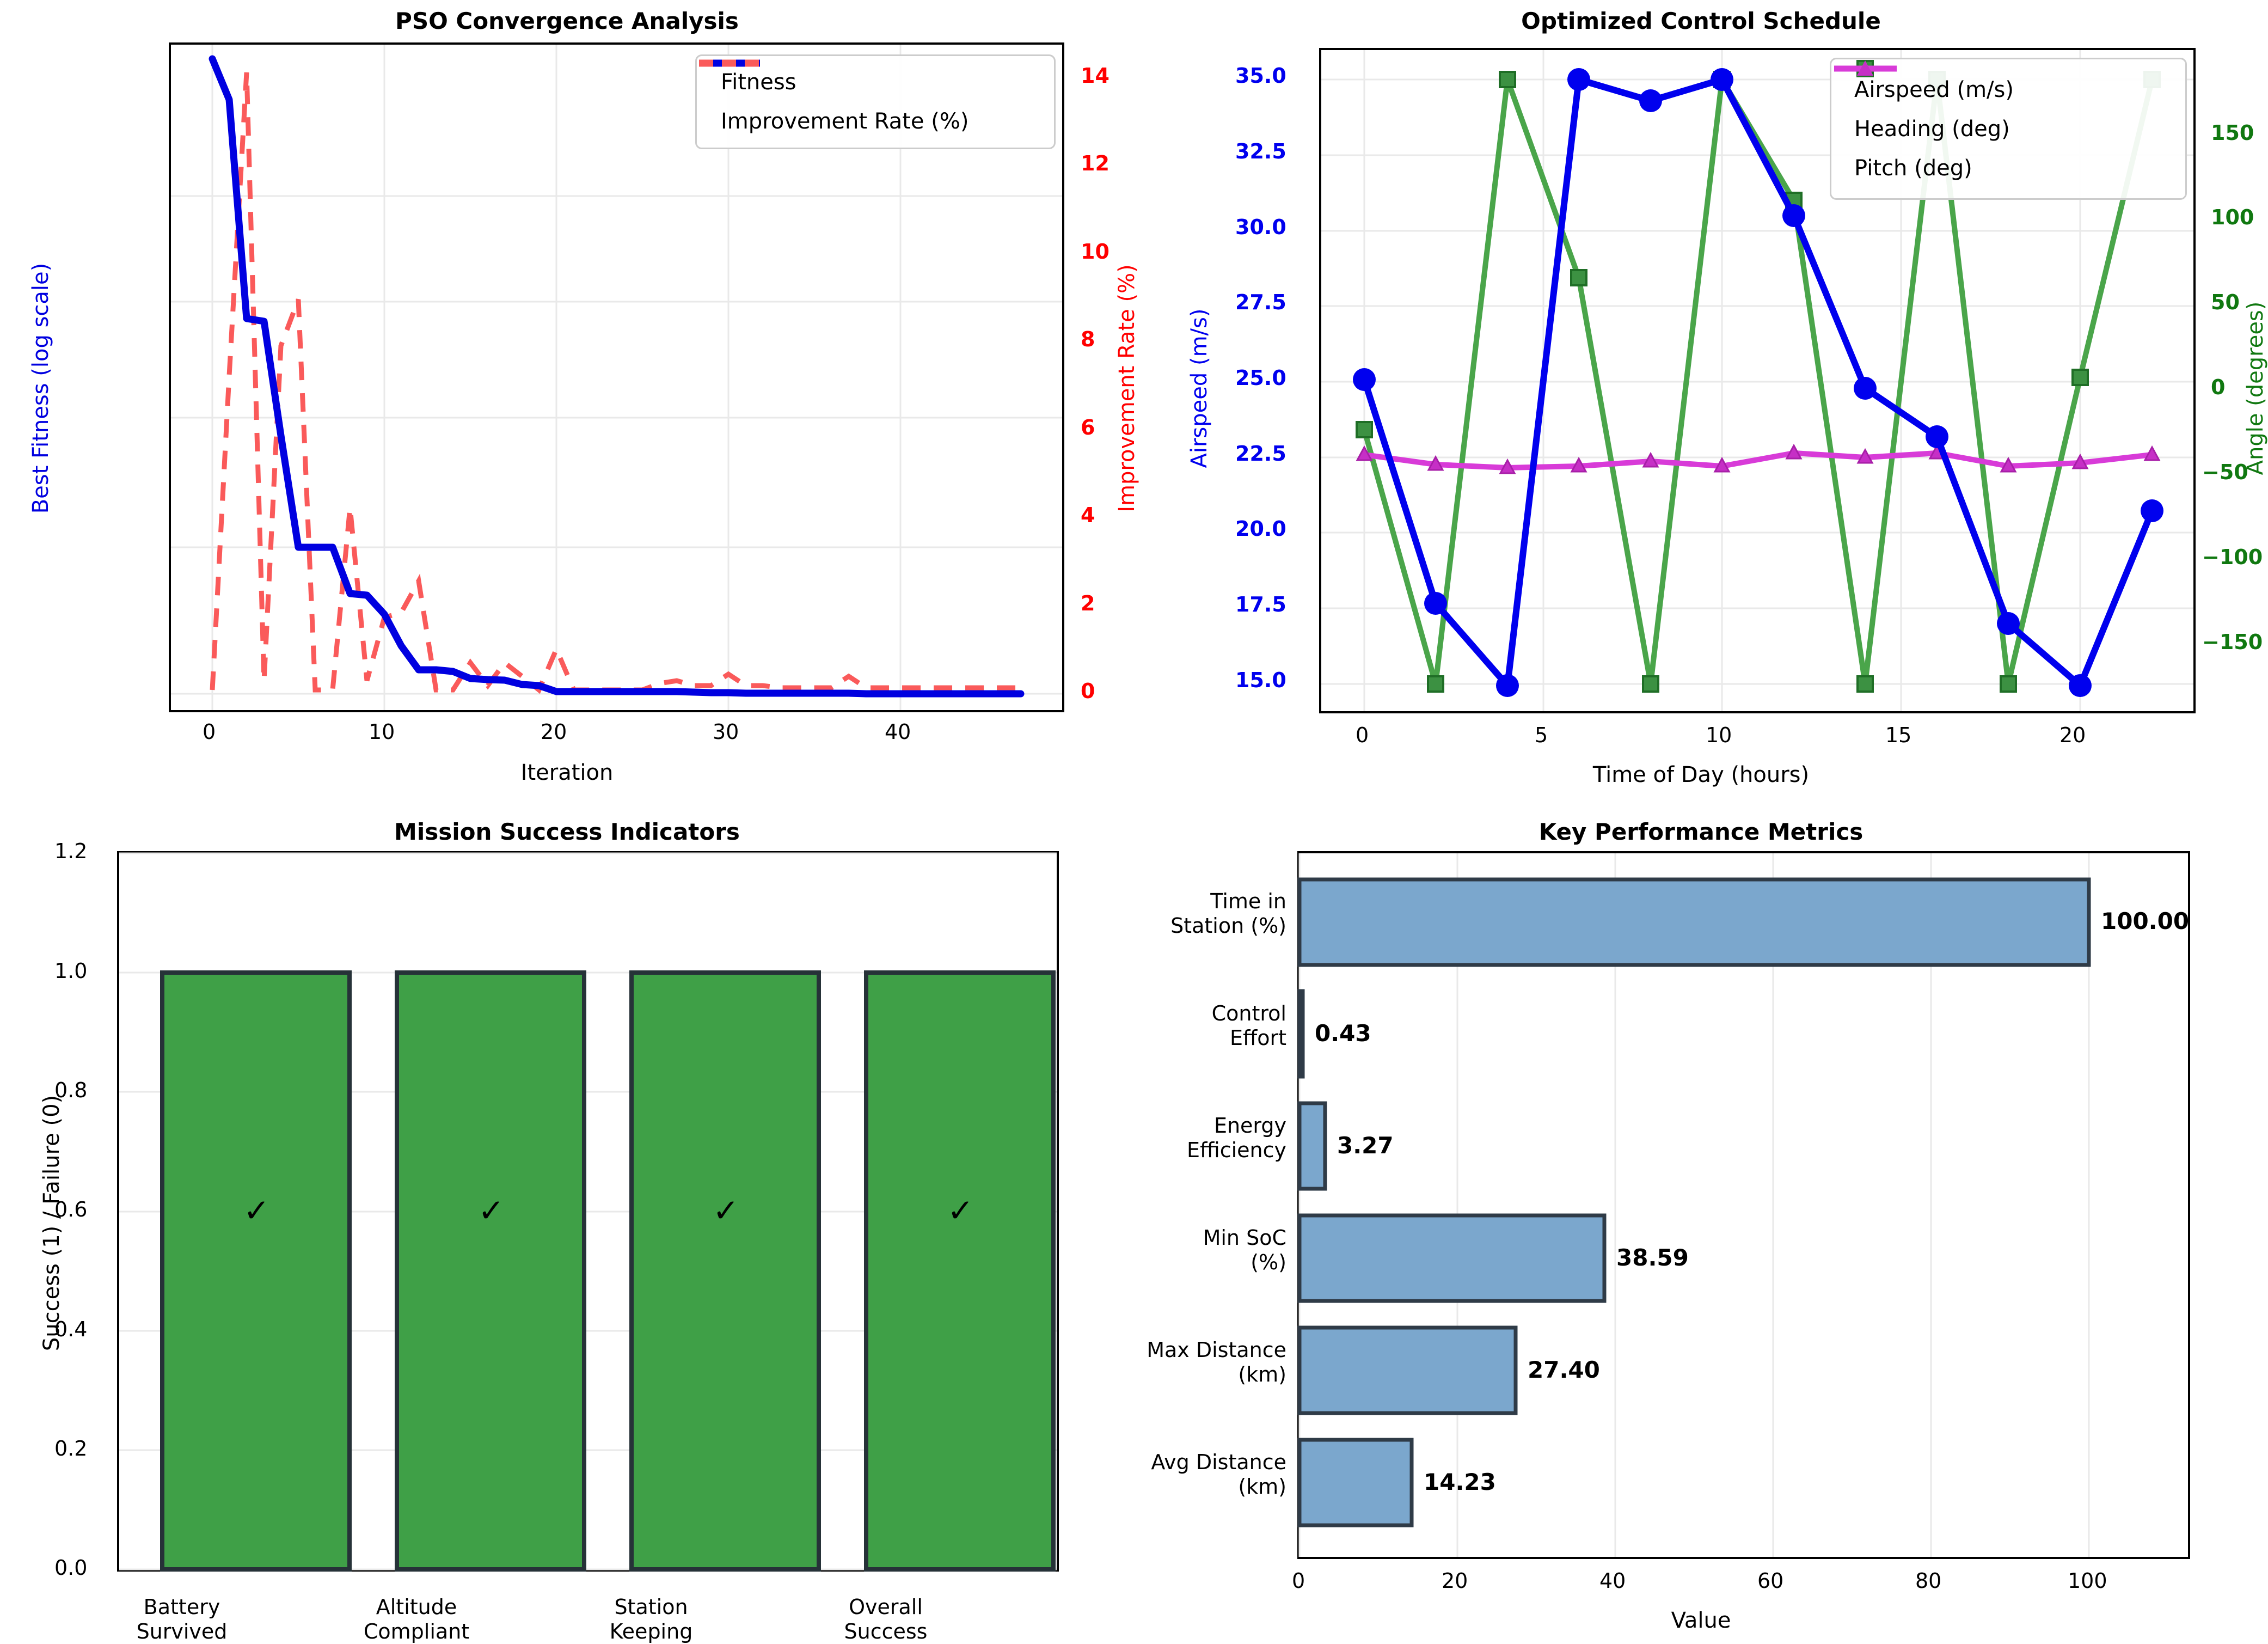 This screenshot has width=2268, height=1644. Describe the element at coordinates (1701, 831) in the screenshot. I see `panel-title-kpi: Key Performance Metrics` at that location.